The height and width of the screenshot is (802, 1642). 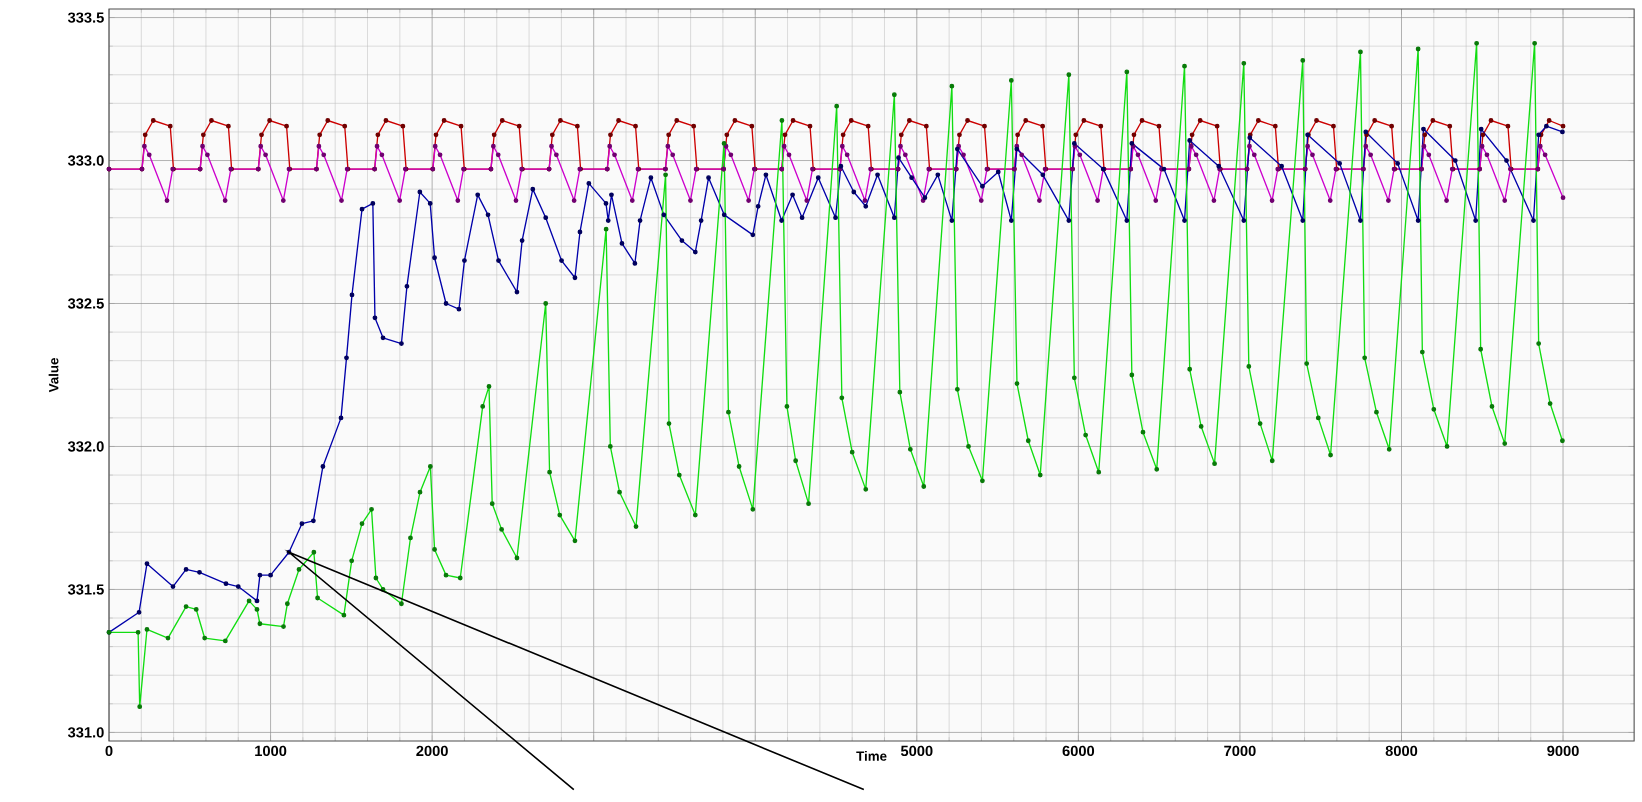 I want to click on x-tick-label: 5000, so click(x=916, y=751).